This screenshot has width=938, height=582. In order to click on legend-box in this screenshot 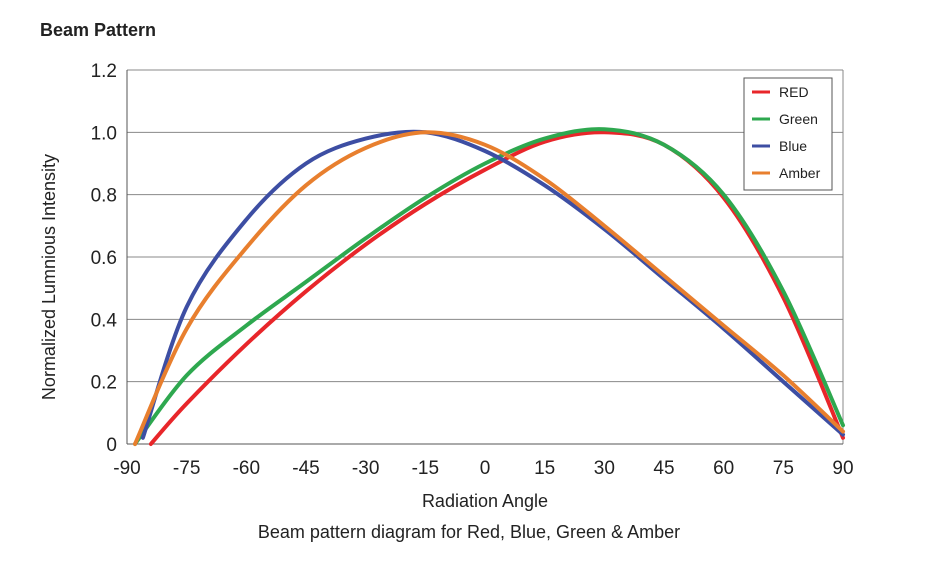, I will do `click(788, 134)`.